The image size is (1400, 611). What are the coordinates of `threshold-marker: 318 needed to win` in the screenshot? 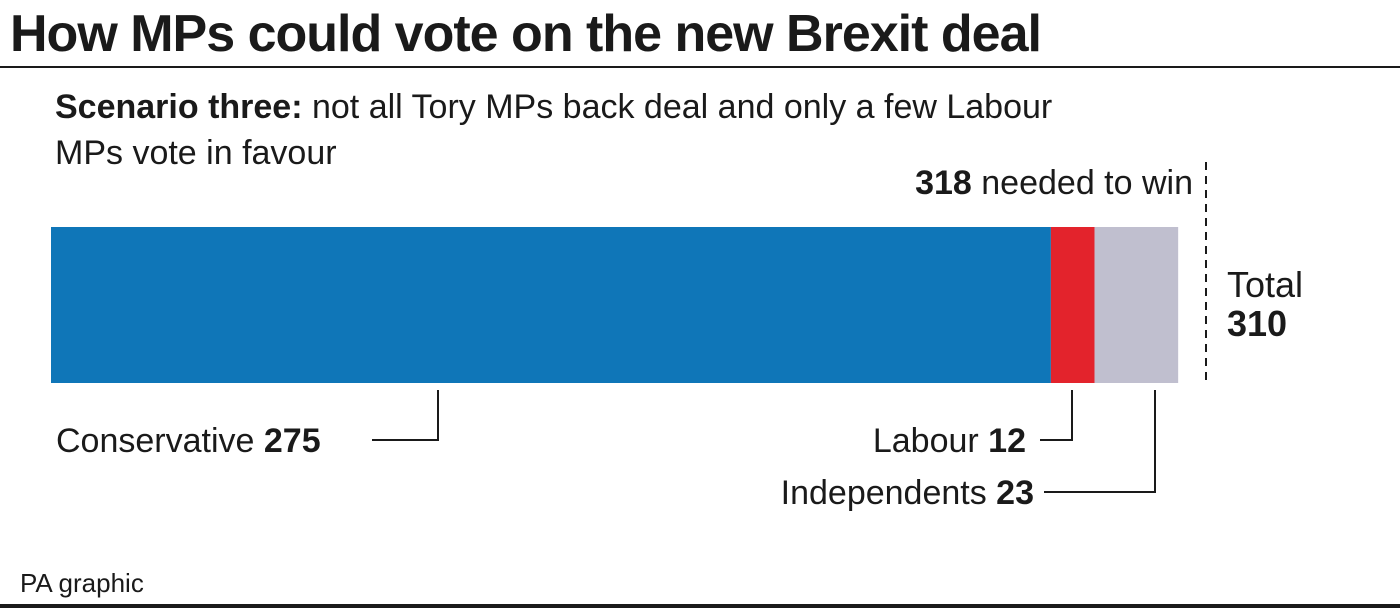 It's located at (1061, 273).